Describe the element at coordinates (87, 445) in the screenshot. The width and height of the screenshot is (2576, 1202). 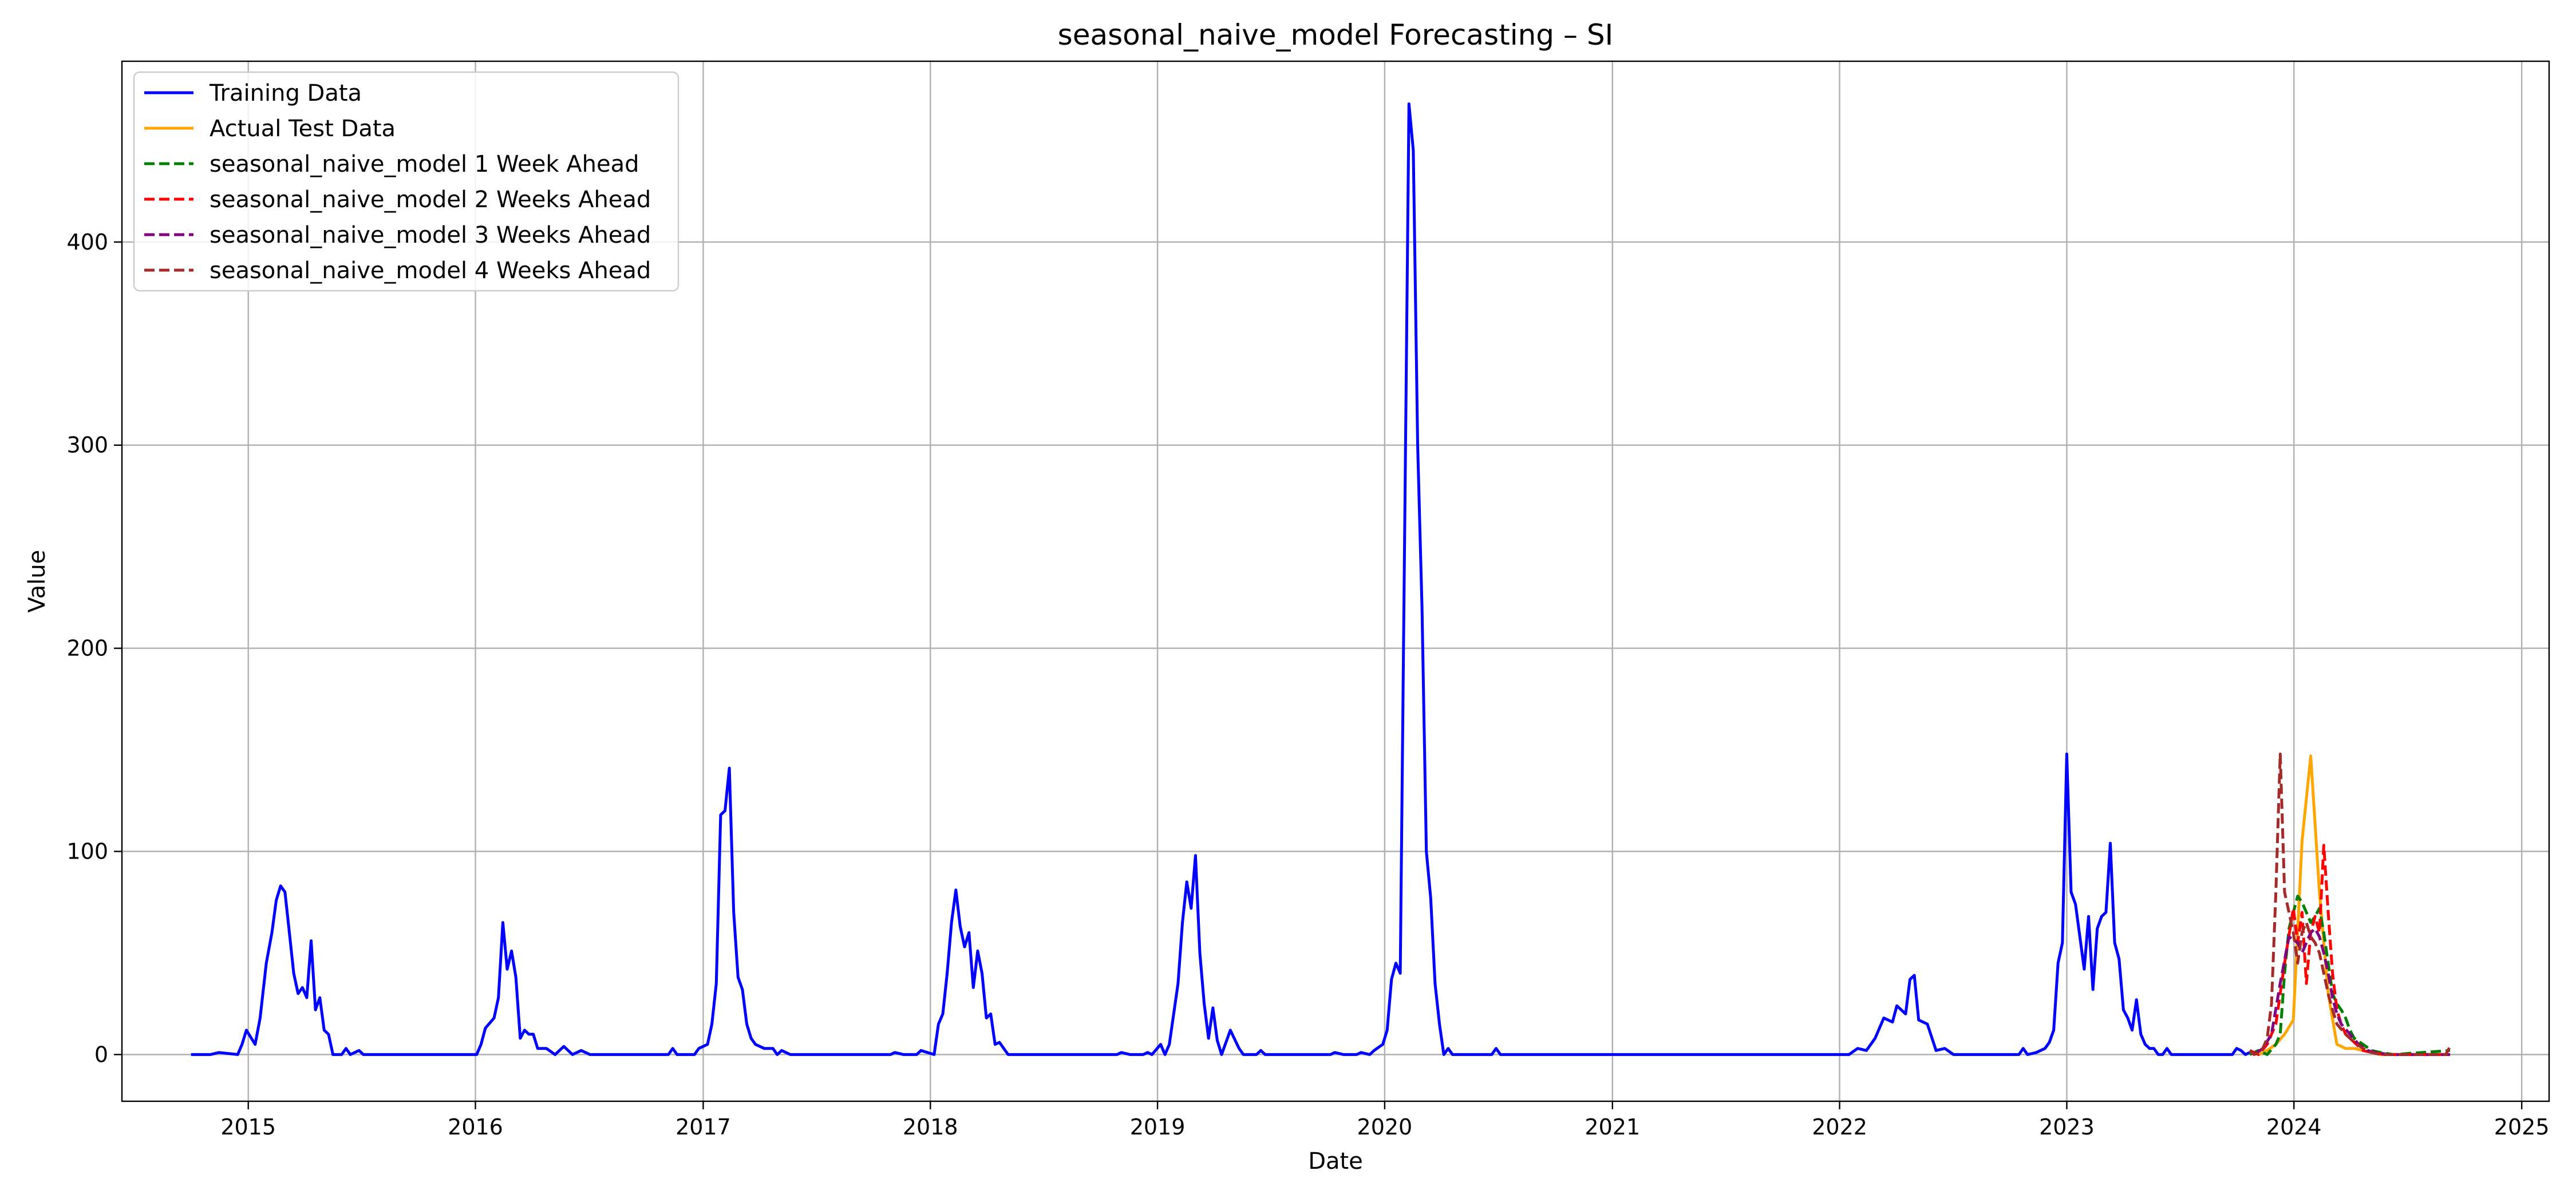
I see `y-tick-label: 300` at that location.